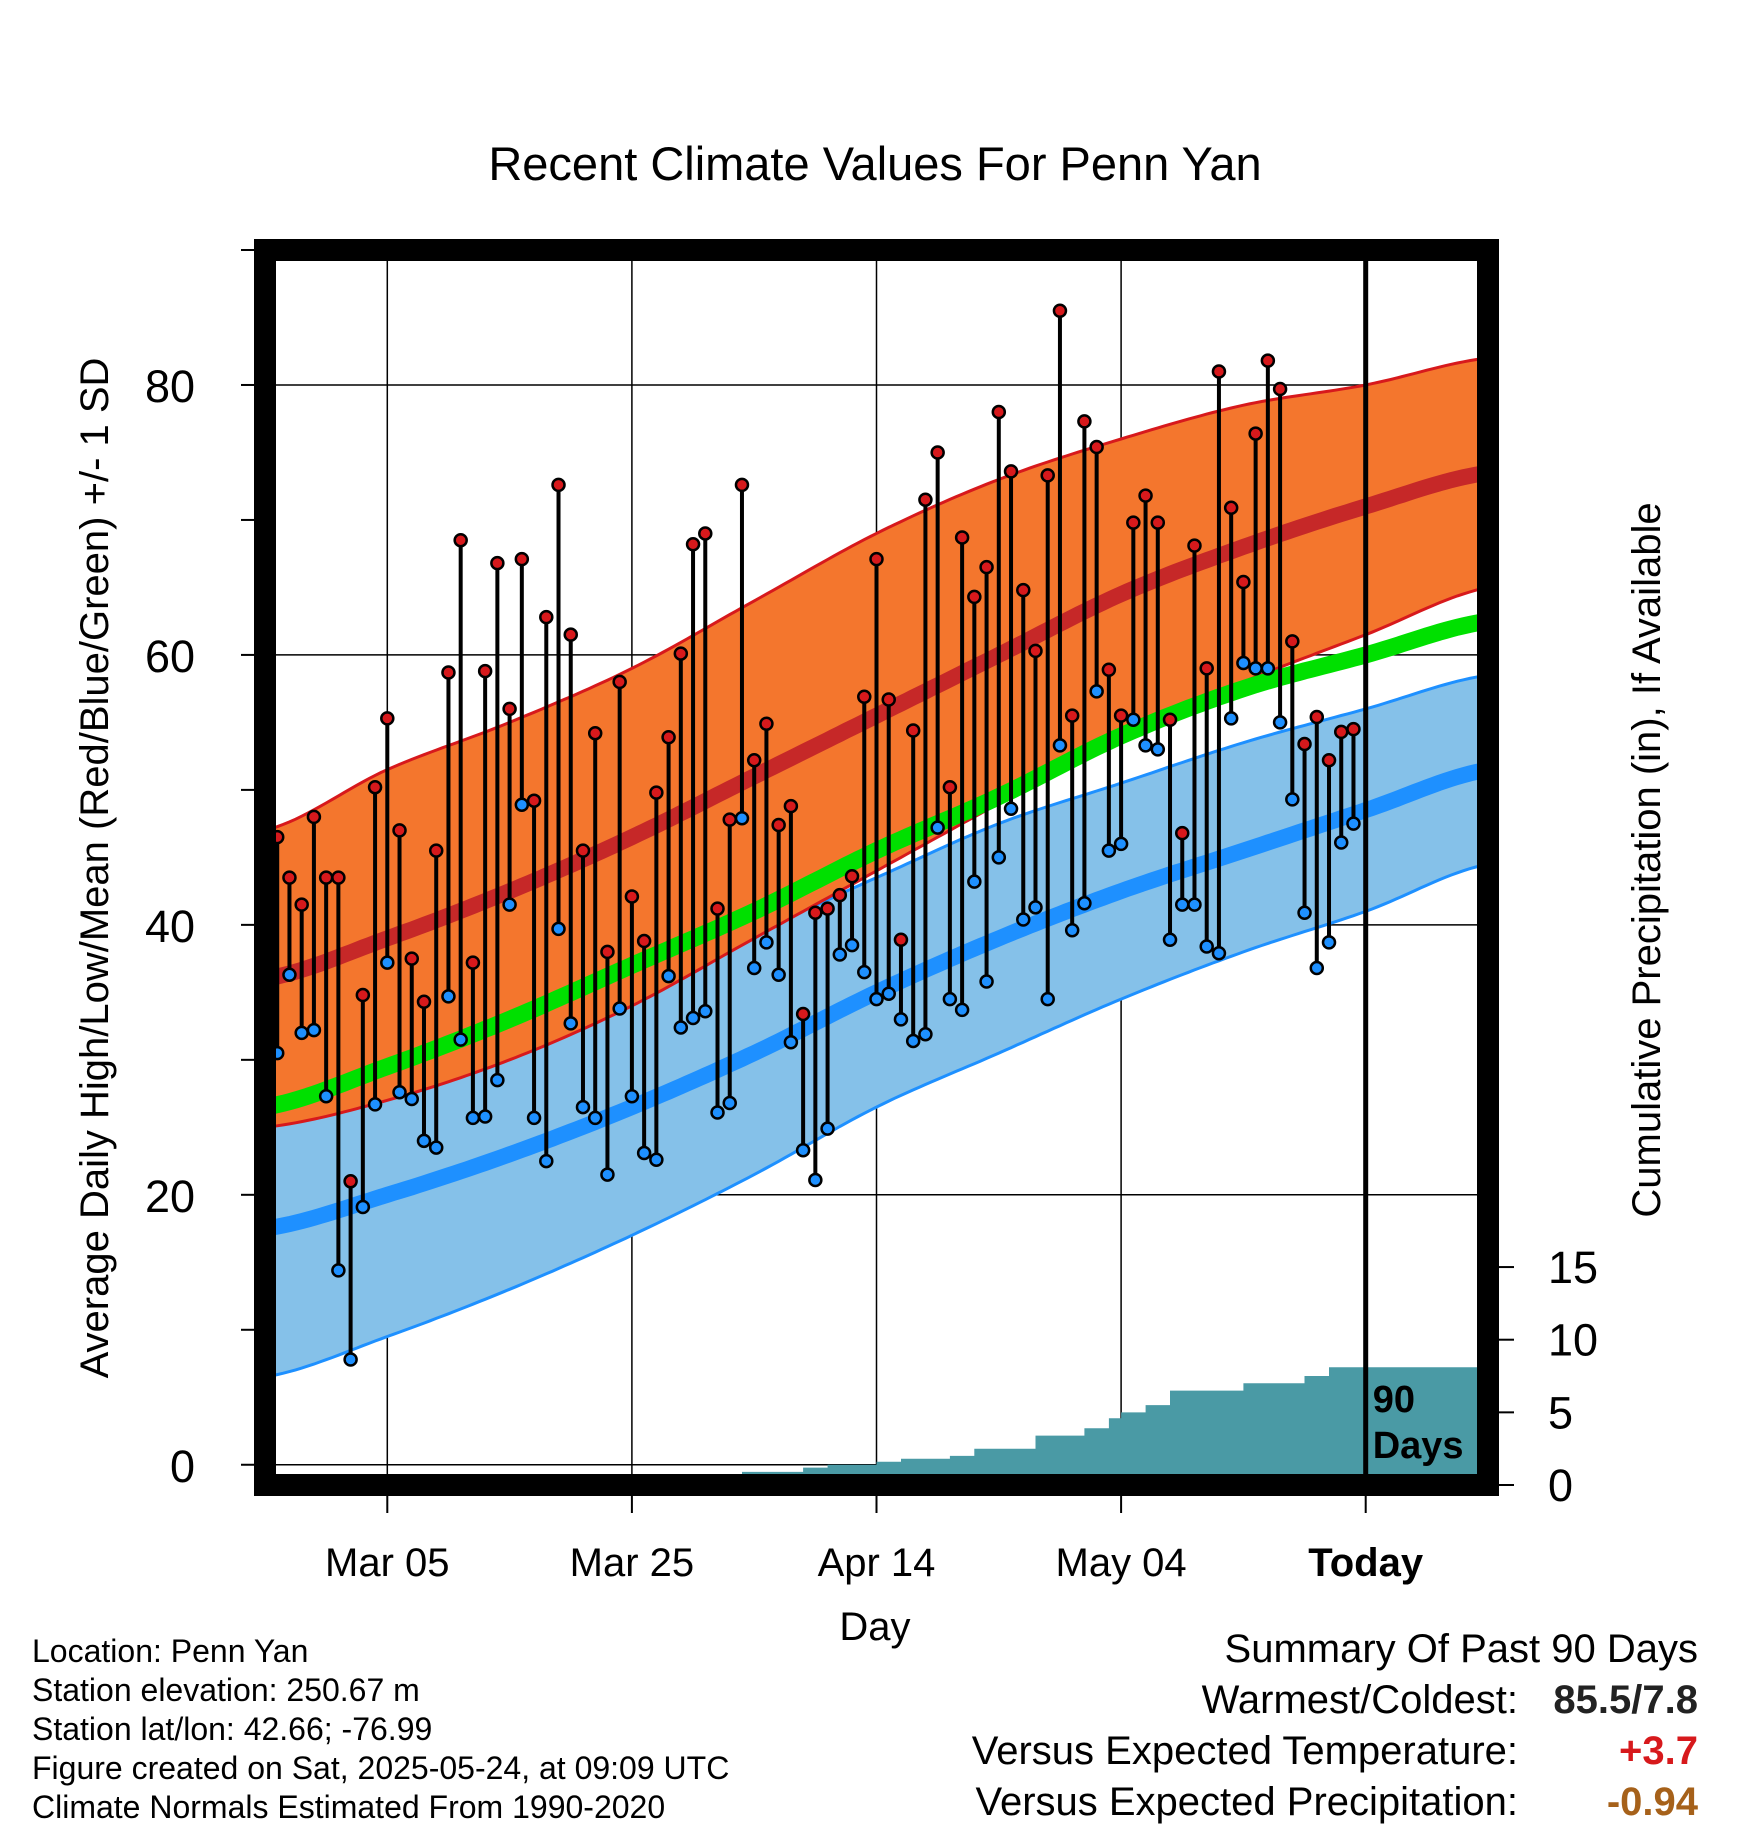 The image size is (1748, 1828). Describe the element at coordinates (1418, 1446) in the screenshot. I see `today-days-label-2: Days` at that location.